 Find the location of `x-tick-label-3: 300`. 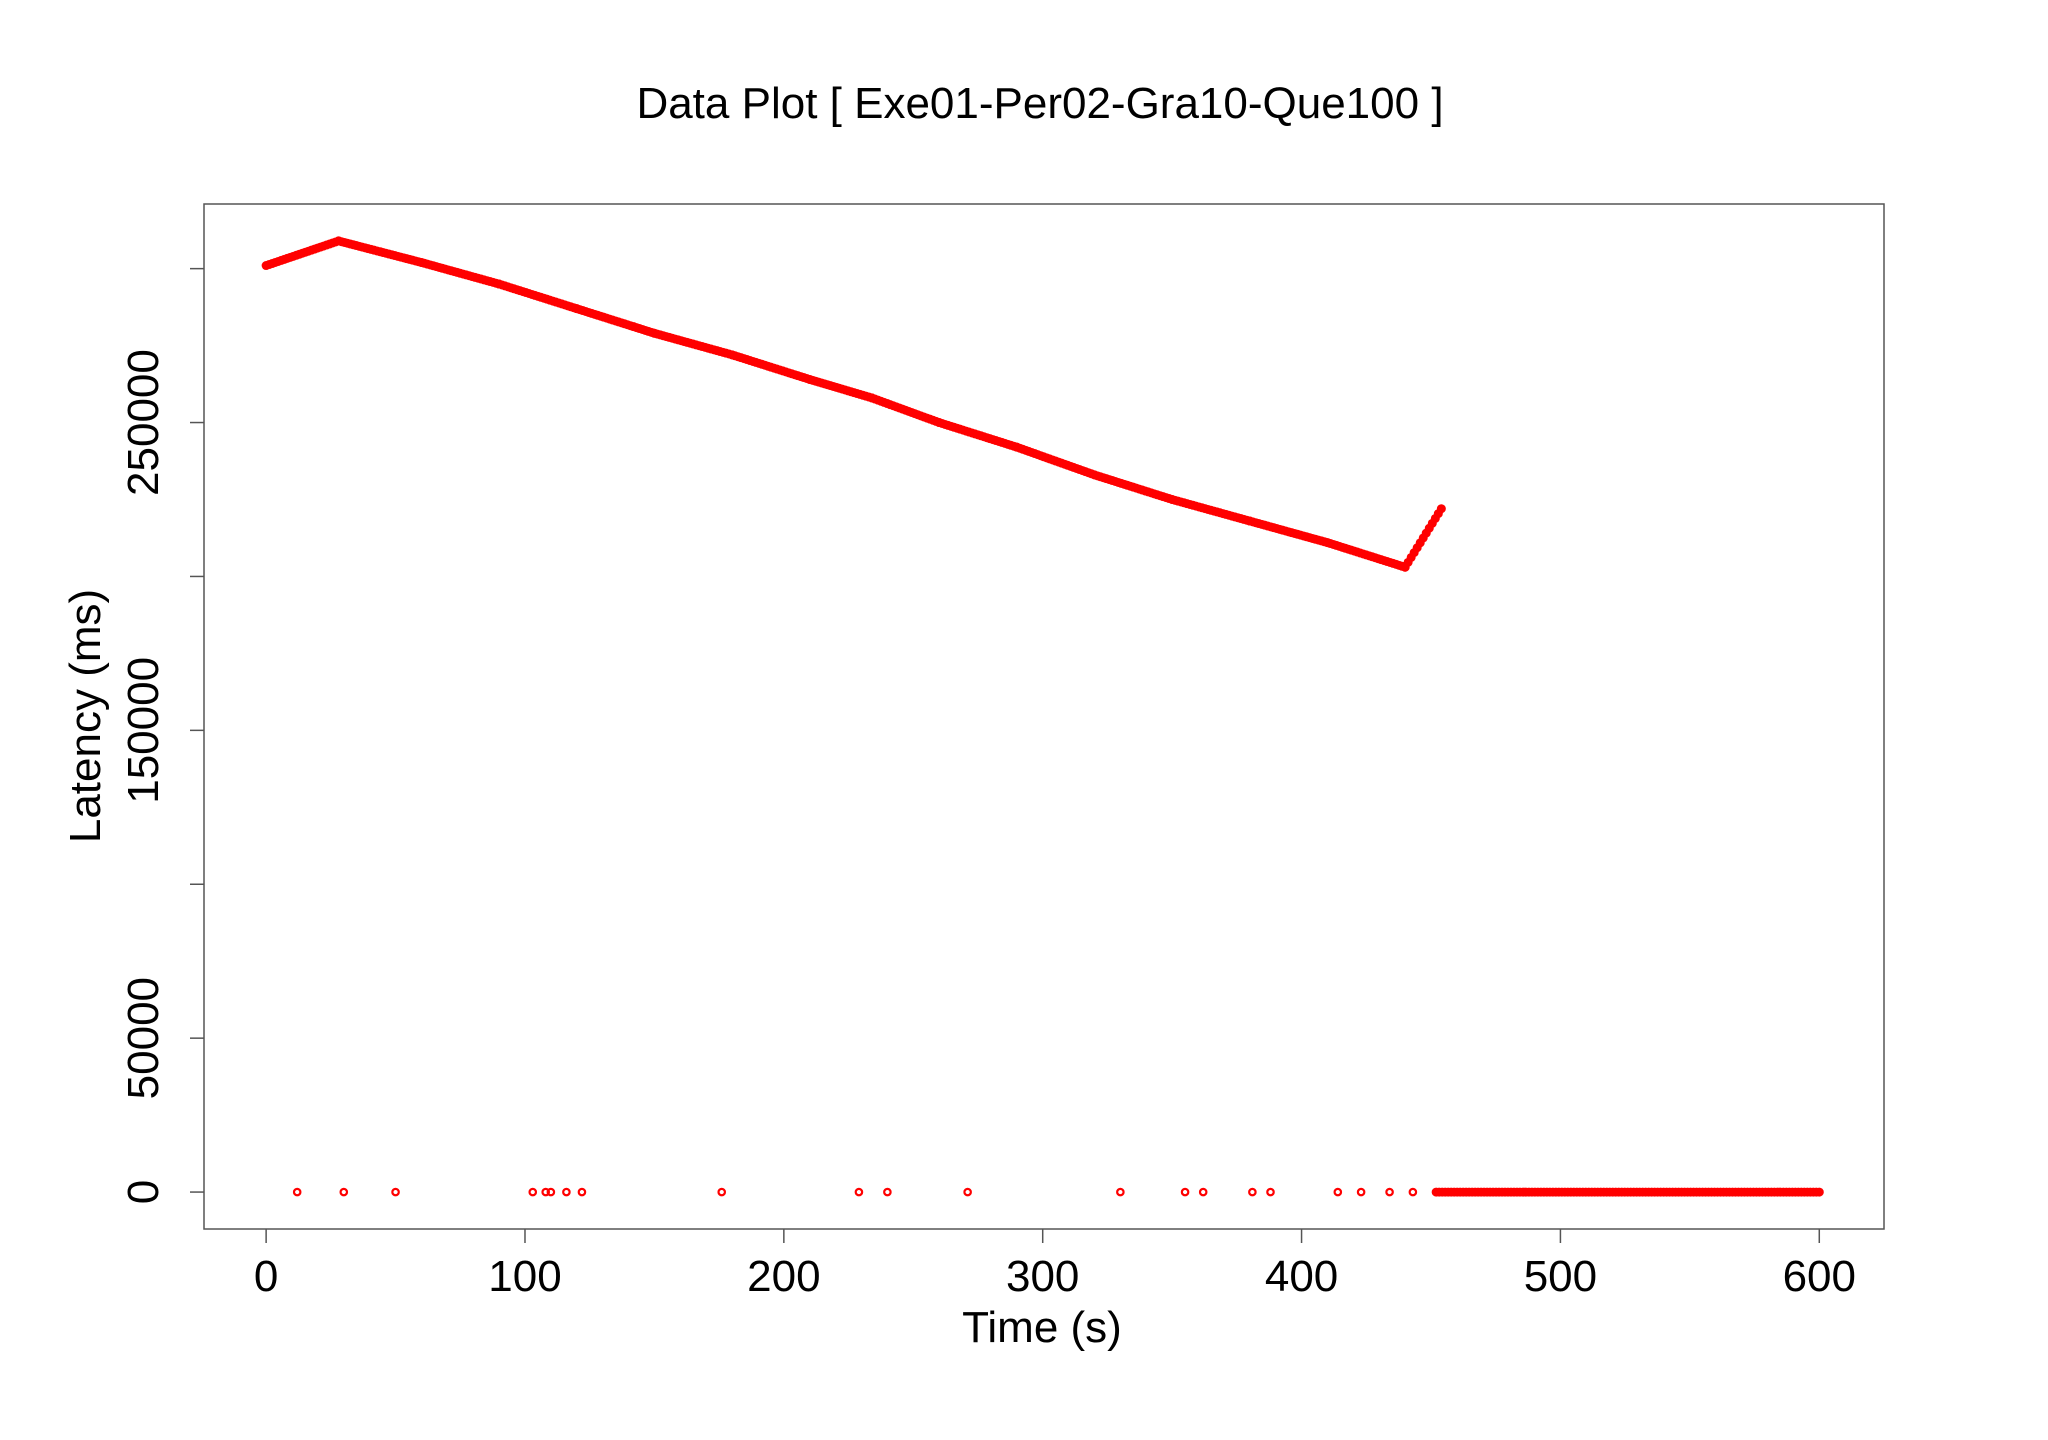

x-tick-label-3: 300 is located at coordinates (1042, 1276).